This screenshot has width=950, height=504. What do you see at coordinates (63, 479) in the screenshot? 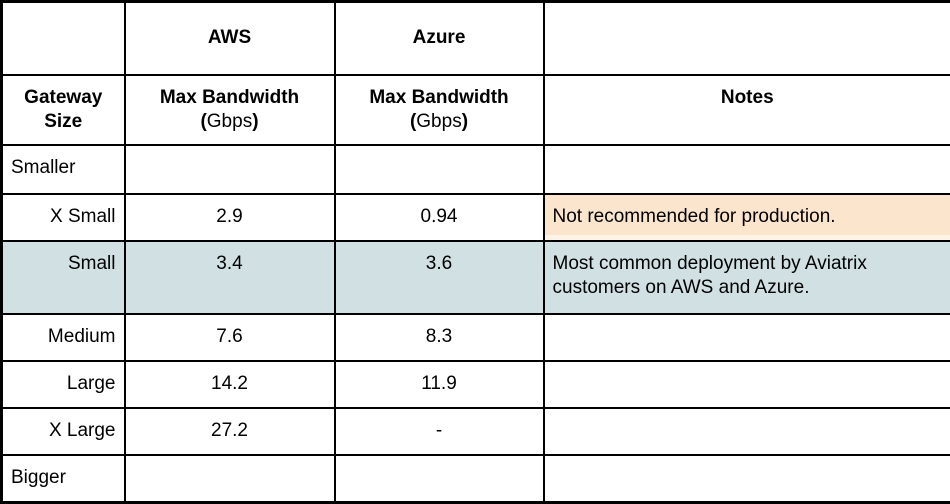
I see `gateway-size-cell: Bigger` at bounding box center [63, 479].